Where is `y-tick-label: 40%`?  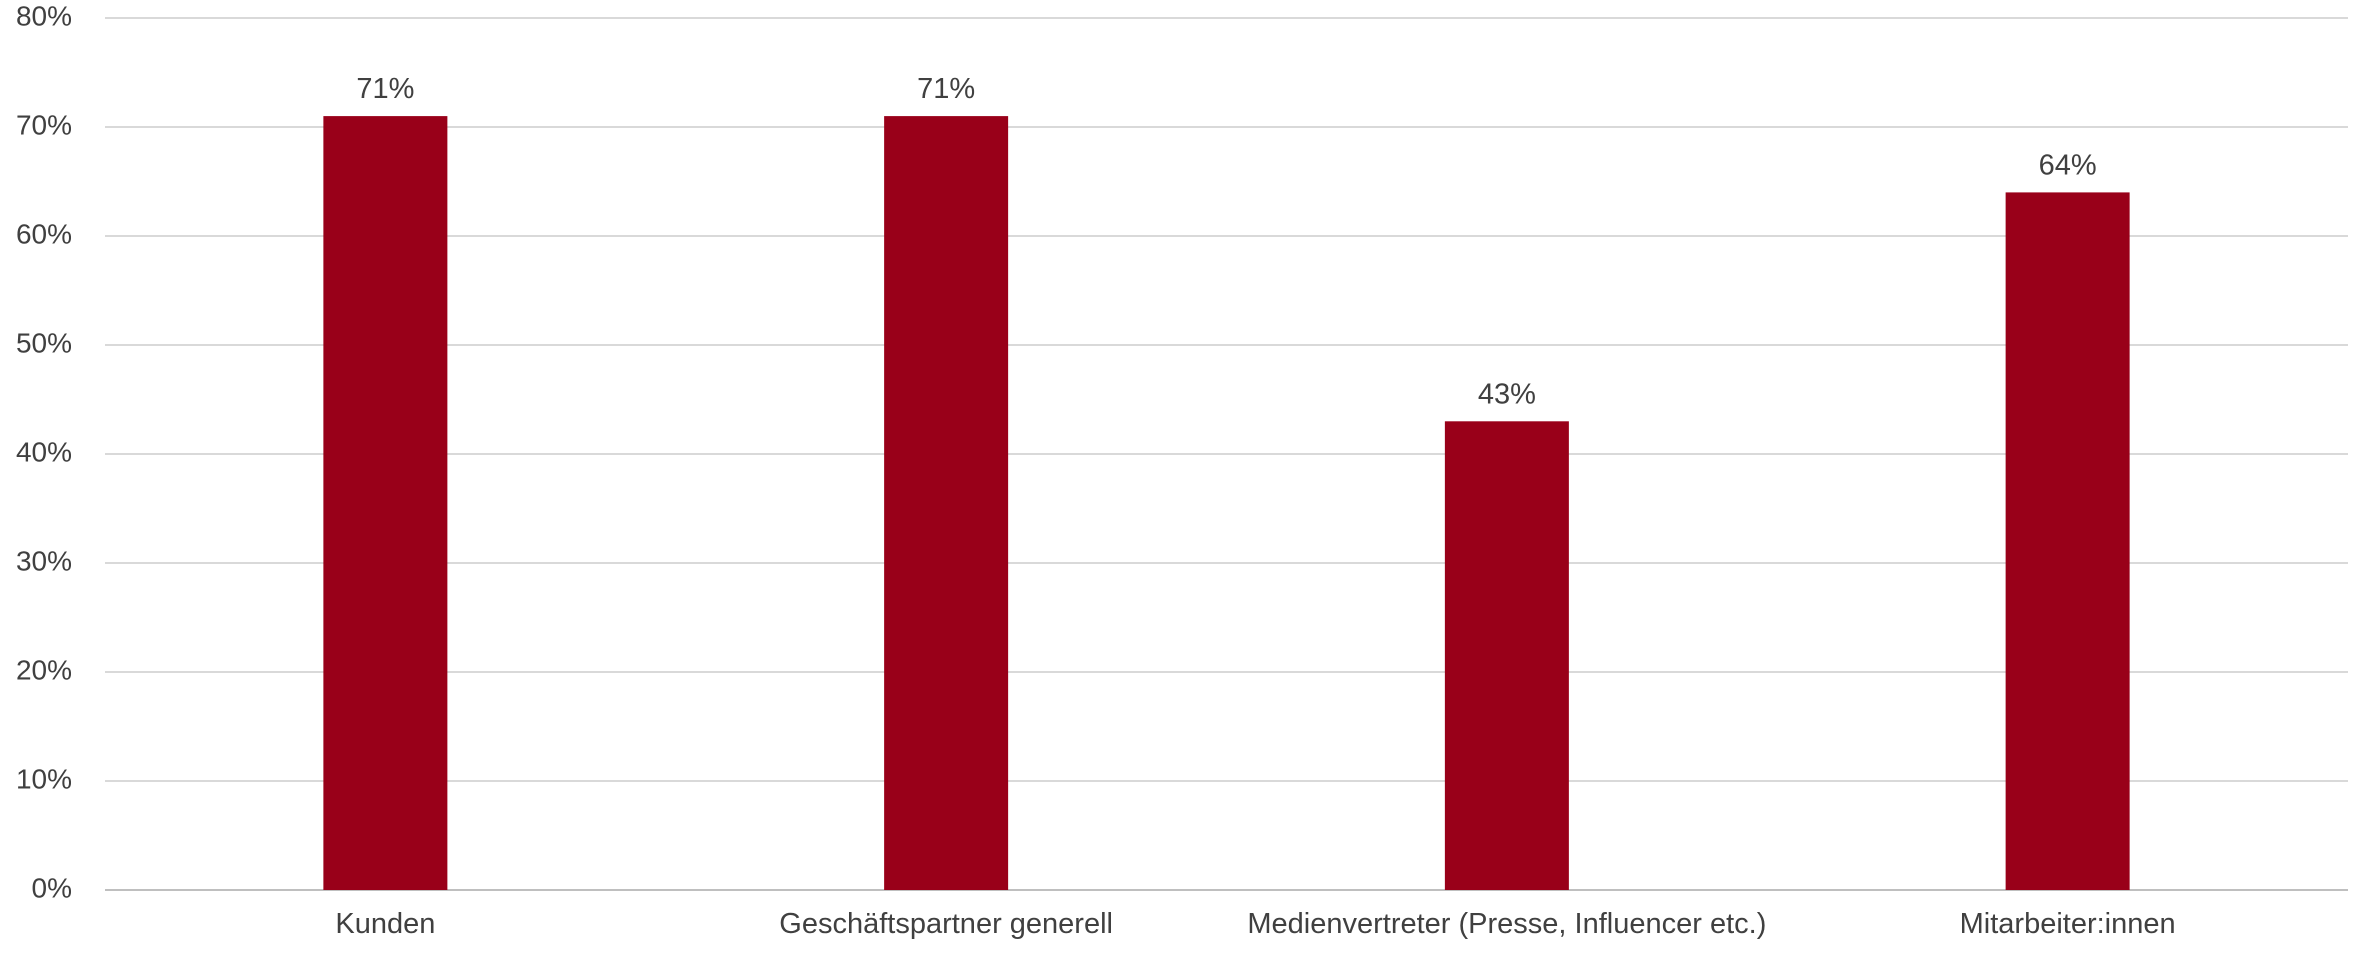
y-tick-label: 40% is located at coordinates (44, 451).